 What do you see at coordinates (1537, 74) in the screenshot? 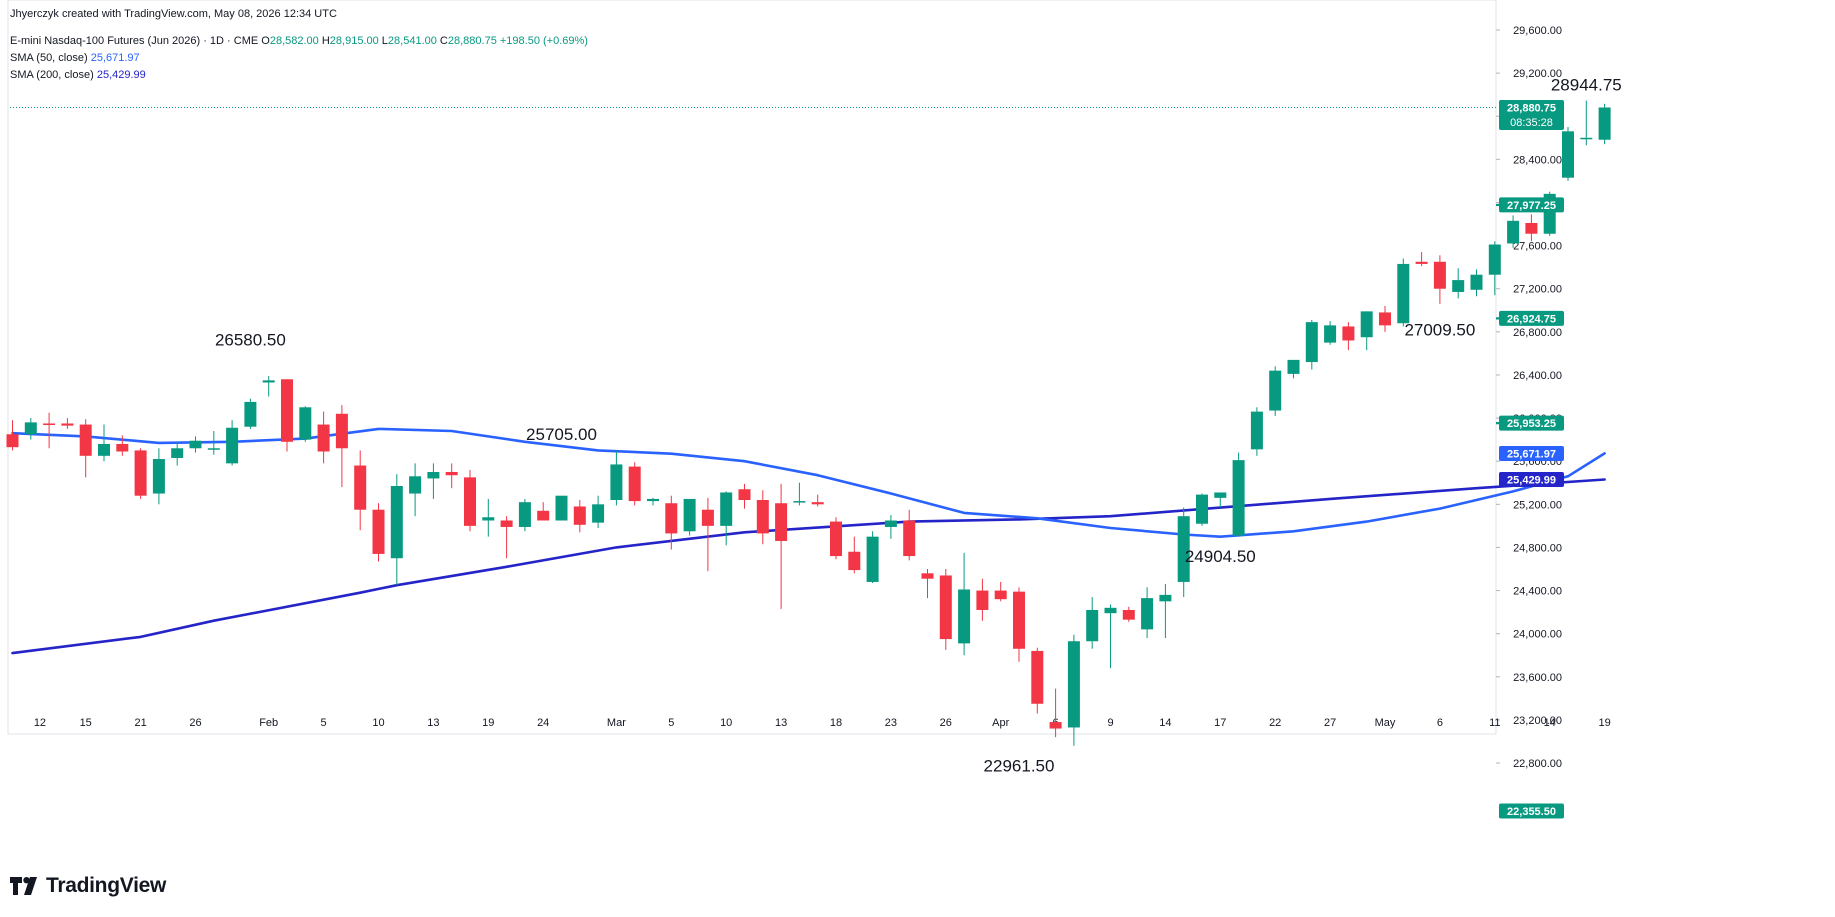
I see `price-tick-label: 29,200.00` at bounding box center [1537, 74].